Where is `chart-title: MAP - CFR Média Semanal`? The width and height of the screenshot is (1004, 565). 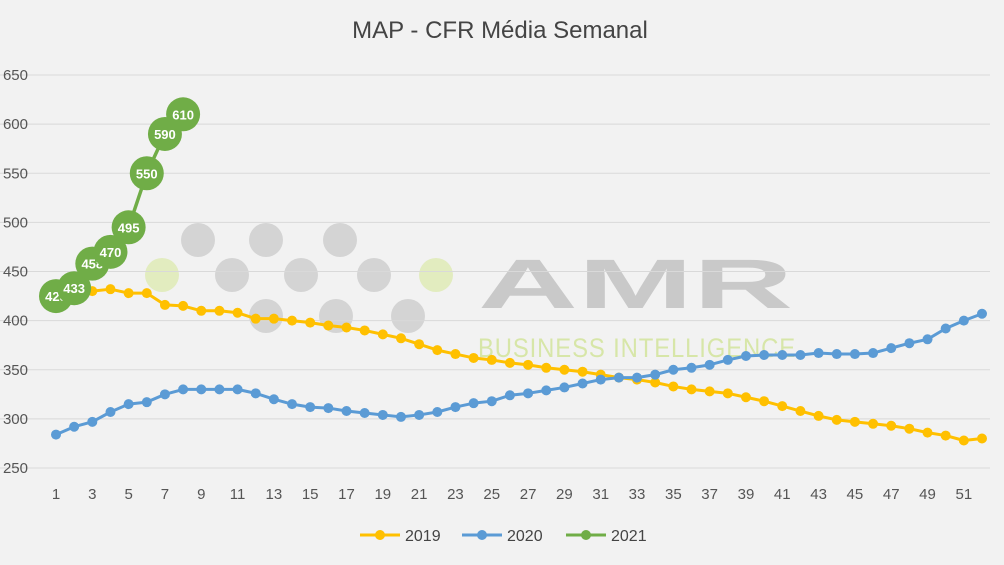
chart-title: MAP - CFR Média Semanal is located at coordinates (500, 30).